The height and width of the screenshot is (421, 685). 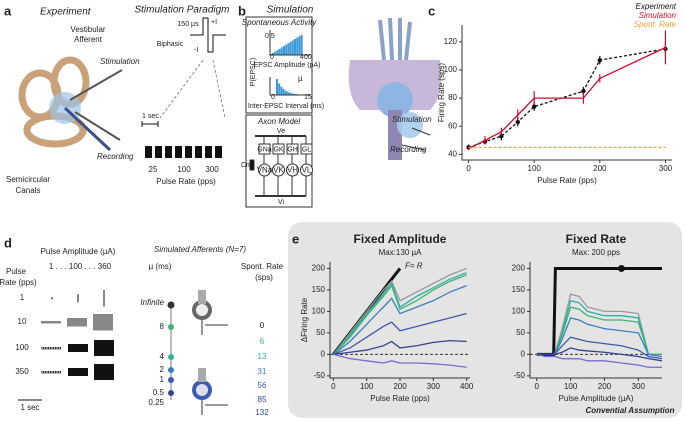 I want to click on note: Convential Assumption, so click(x=629, y=410).